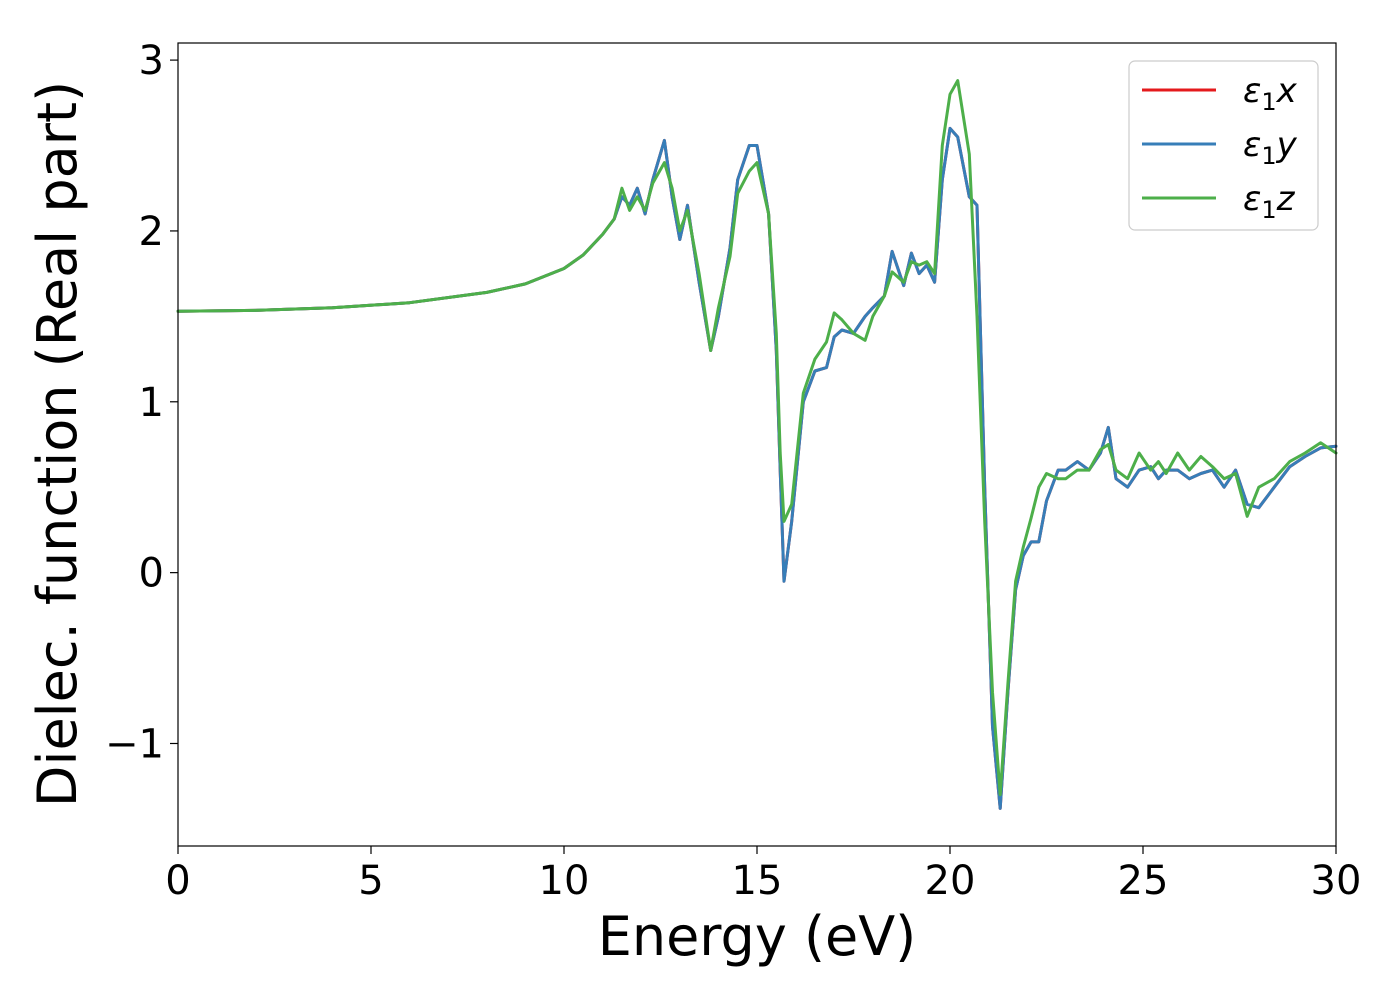  I want to click on y-tick-label: 0, so click(151, 574).